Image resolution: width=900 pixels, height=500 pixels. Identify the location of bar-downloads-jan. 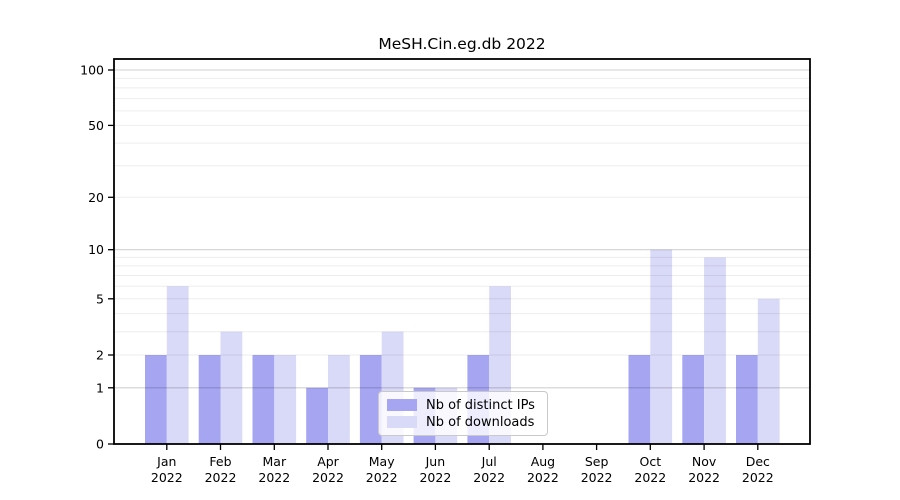
(177, 365).